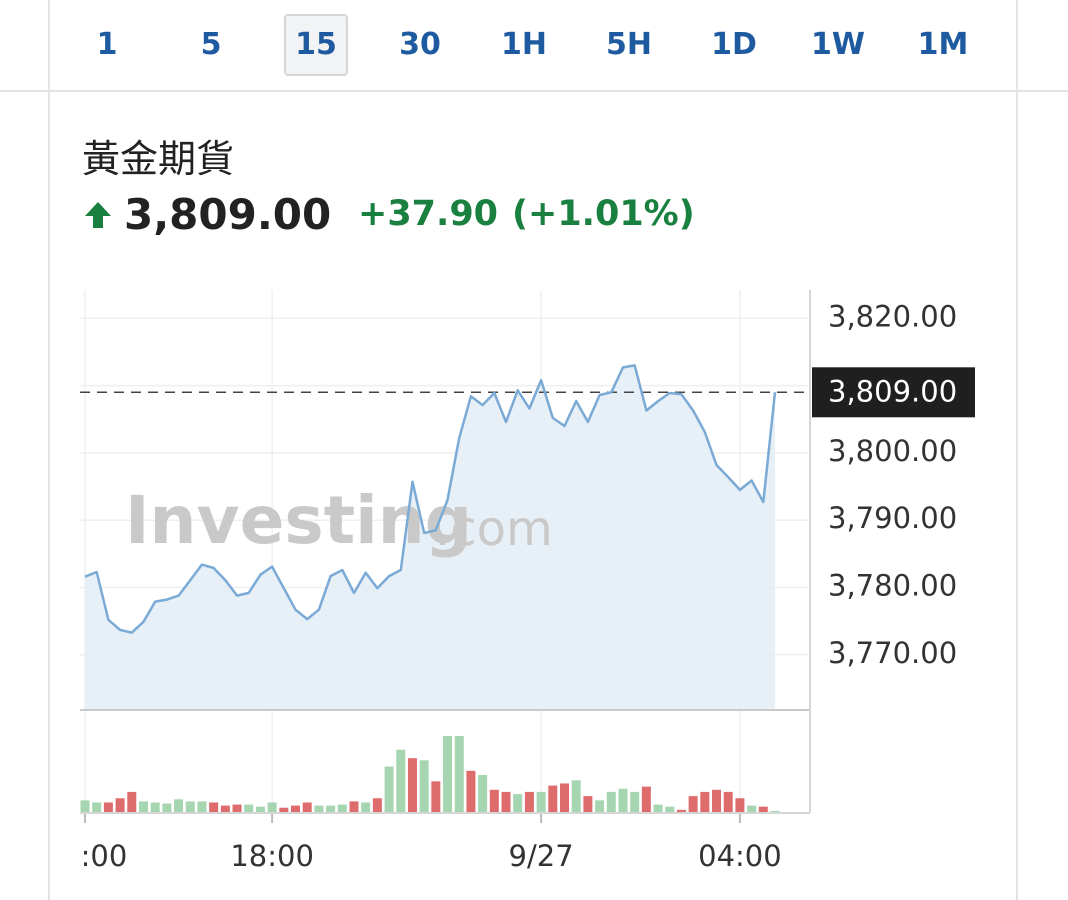  I want to click on interval-tab: 5H, so click(629, 44).